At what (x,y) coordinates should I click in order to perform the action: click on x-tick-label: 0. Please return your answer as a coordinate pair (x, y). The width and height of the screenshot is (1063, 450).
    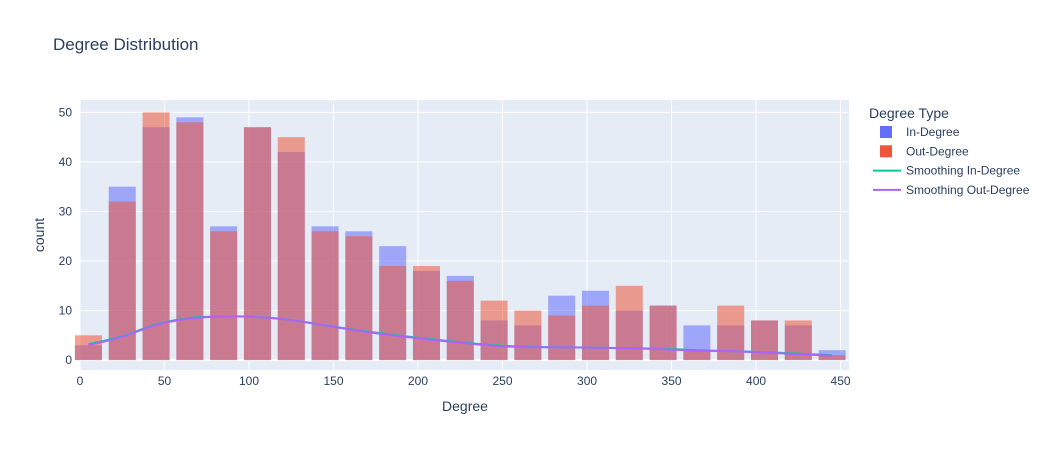
    Looking at the image, I should click on (80, 381).